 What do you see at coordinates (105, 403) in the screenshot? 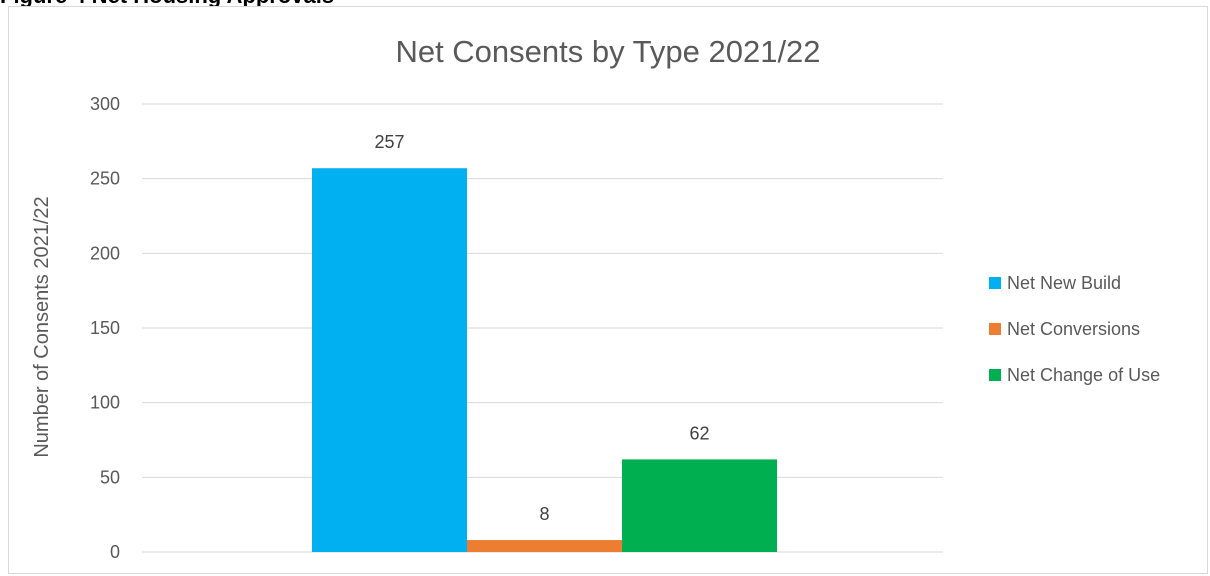
I see `y-tick-label-100: 100` at bounding box center [105, 403].